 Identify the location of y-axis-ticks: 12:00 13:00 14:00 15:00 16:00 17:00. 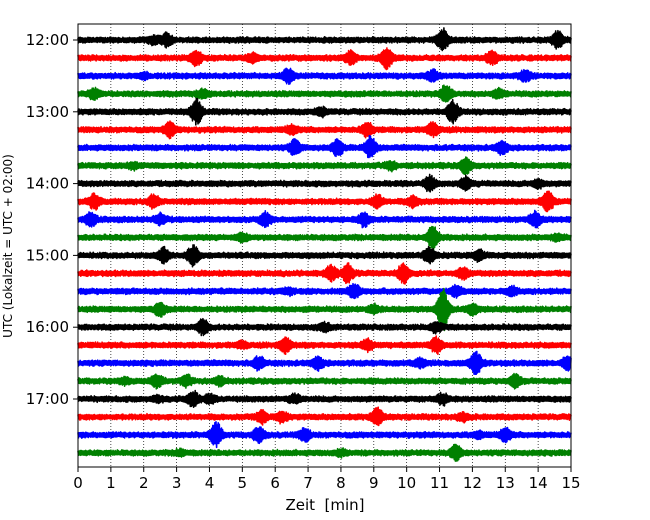
(52, 219).